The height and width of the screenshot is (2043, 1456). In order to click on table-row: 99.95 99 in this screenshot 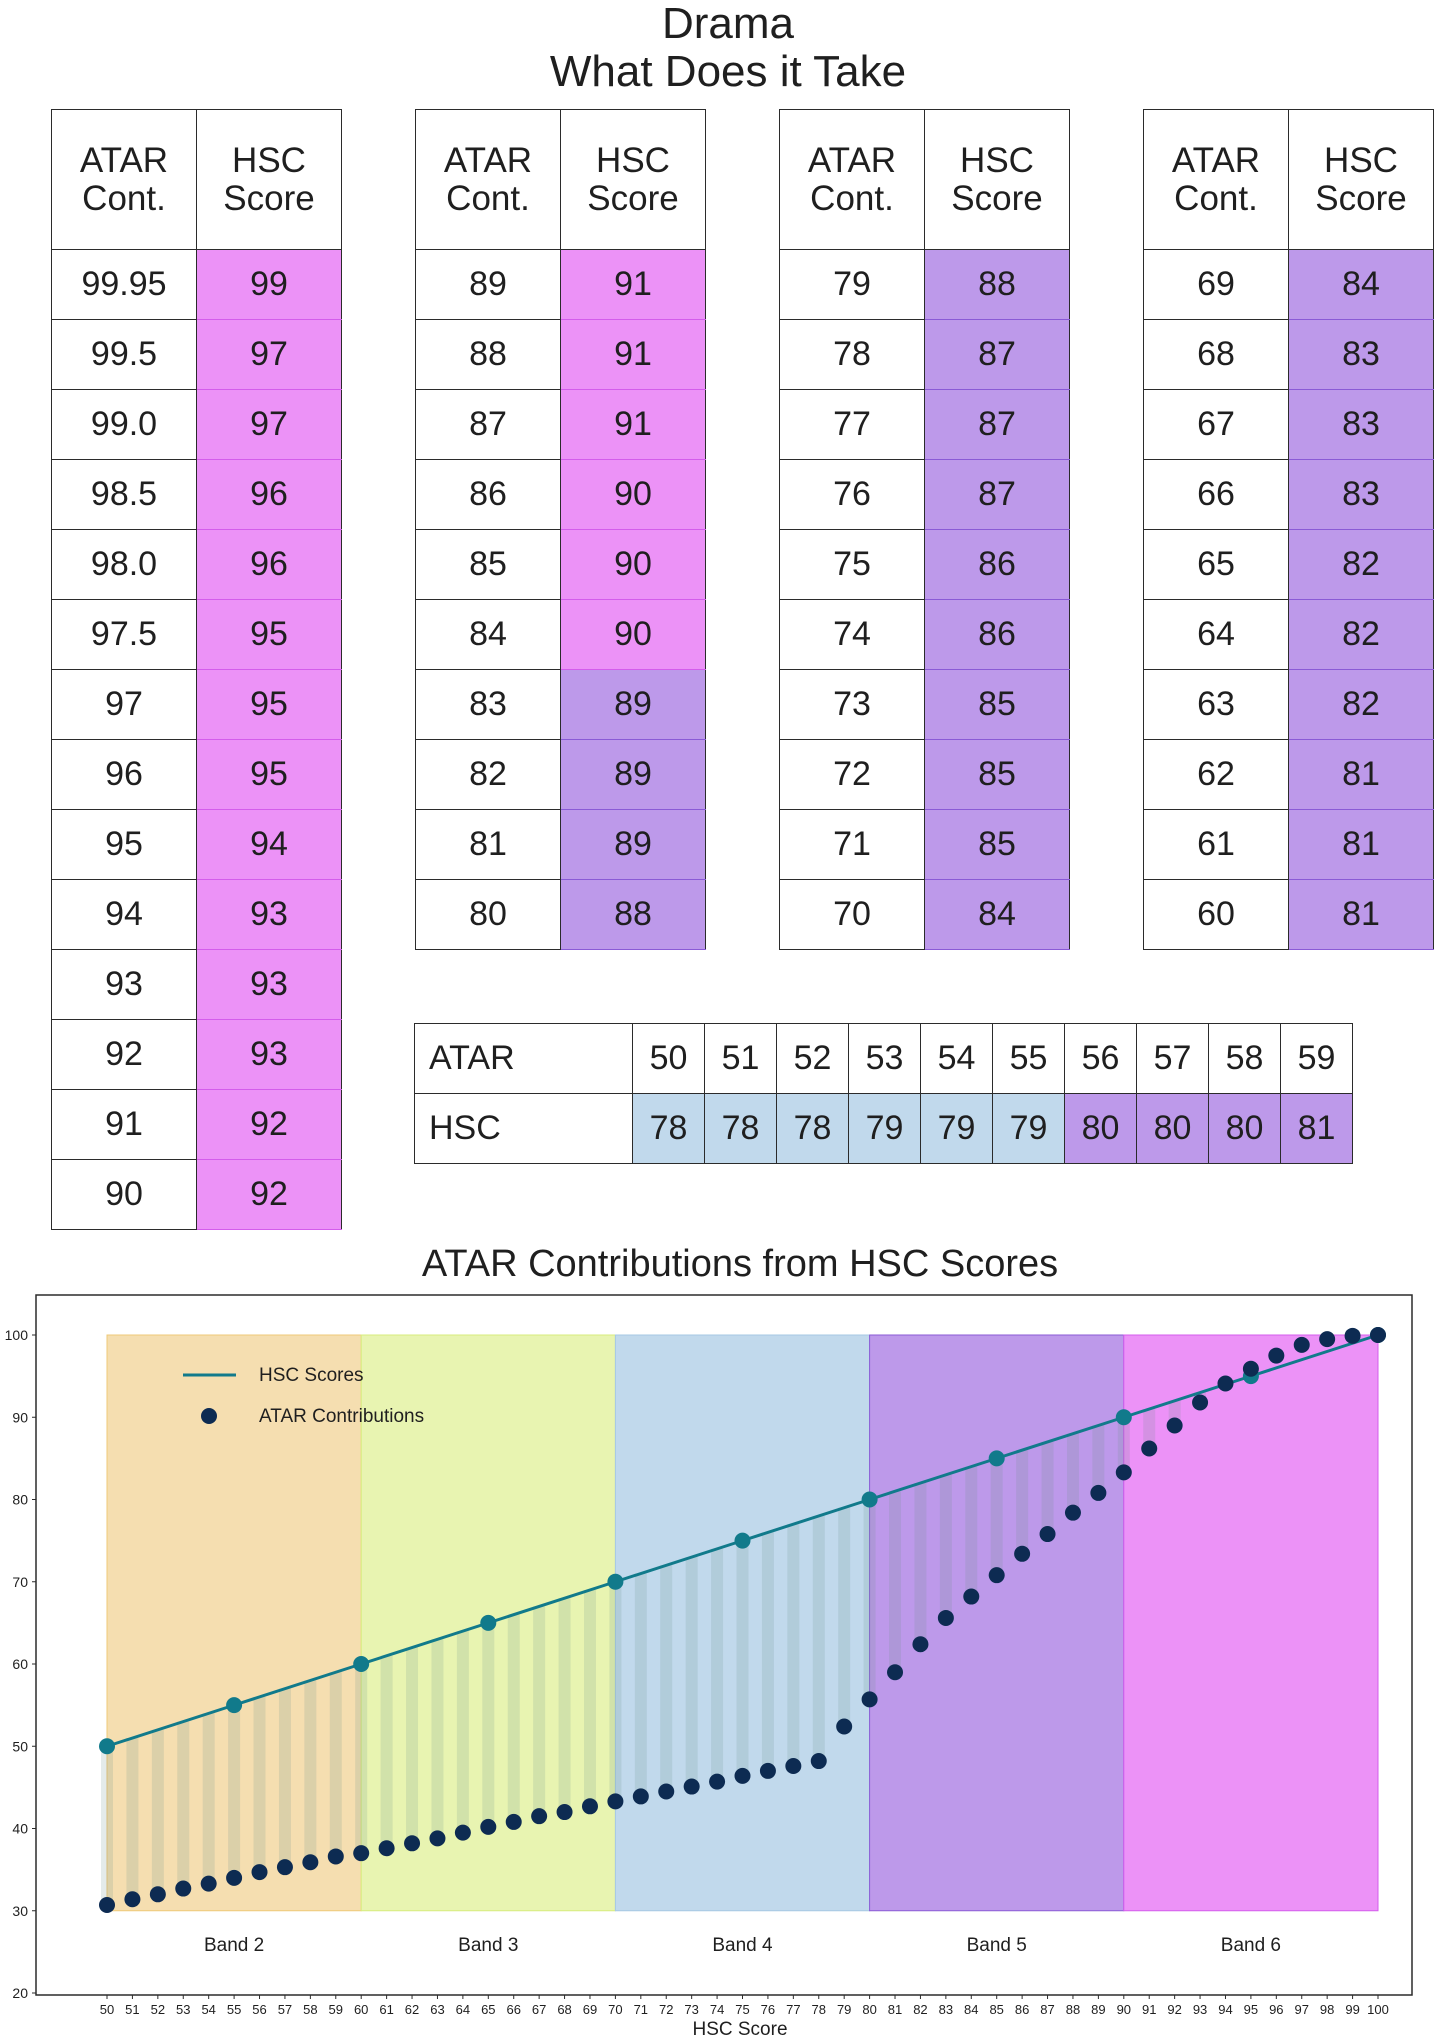, I will do `click(196, 284)`.